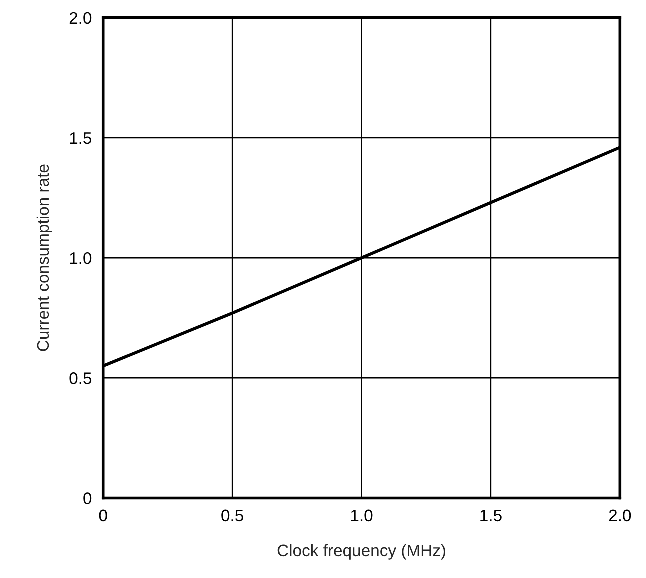 The image size is (646, 578). I want to click on x-tick-label: 2.0, so click(620, 516).